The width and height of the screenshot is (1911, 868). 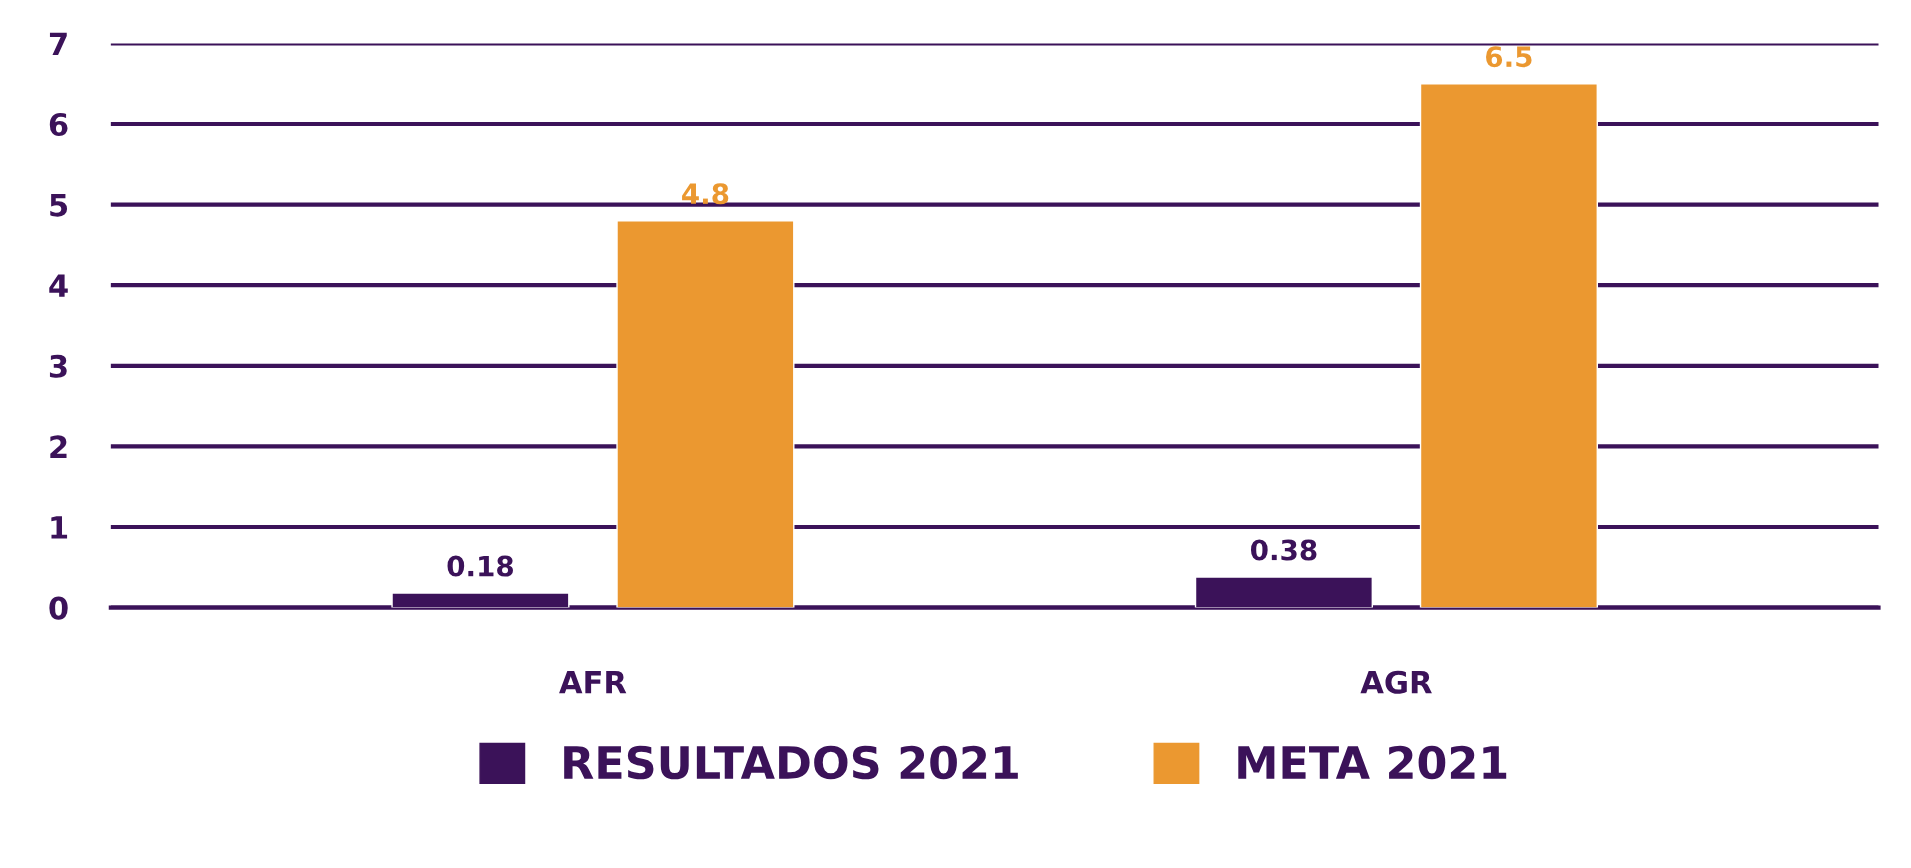 What do you see at coordinates (480, 566) in the screenshot?
I see `data-label: 0.18` at bounding box center [480, 566].